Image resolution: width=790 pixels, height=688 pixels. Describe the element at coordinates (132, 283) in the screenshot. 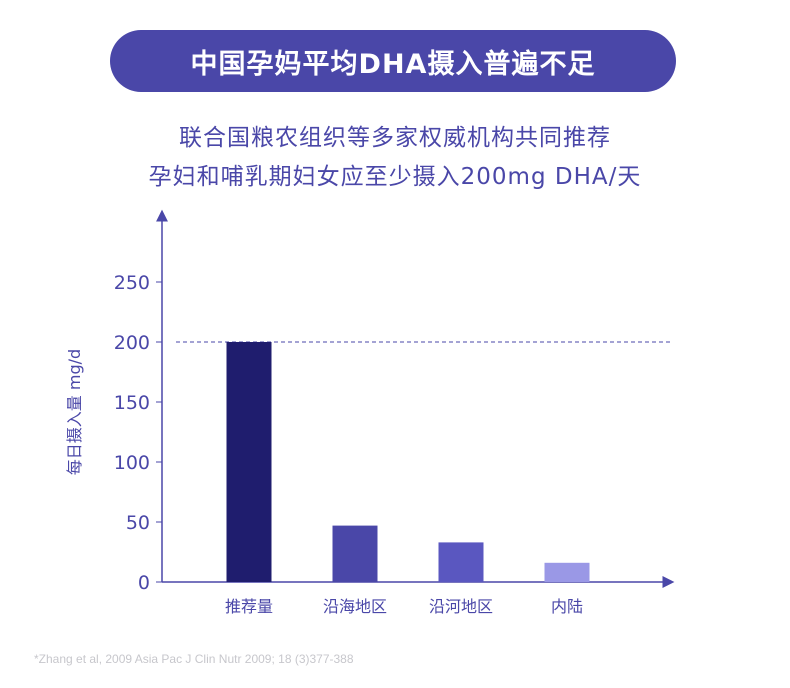

I see `y-tick-label: 250` at that location.